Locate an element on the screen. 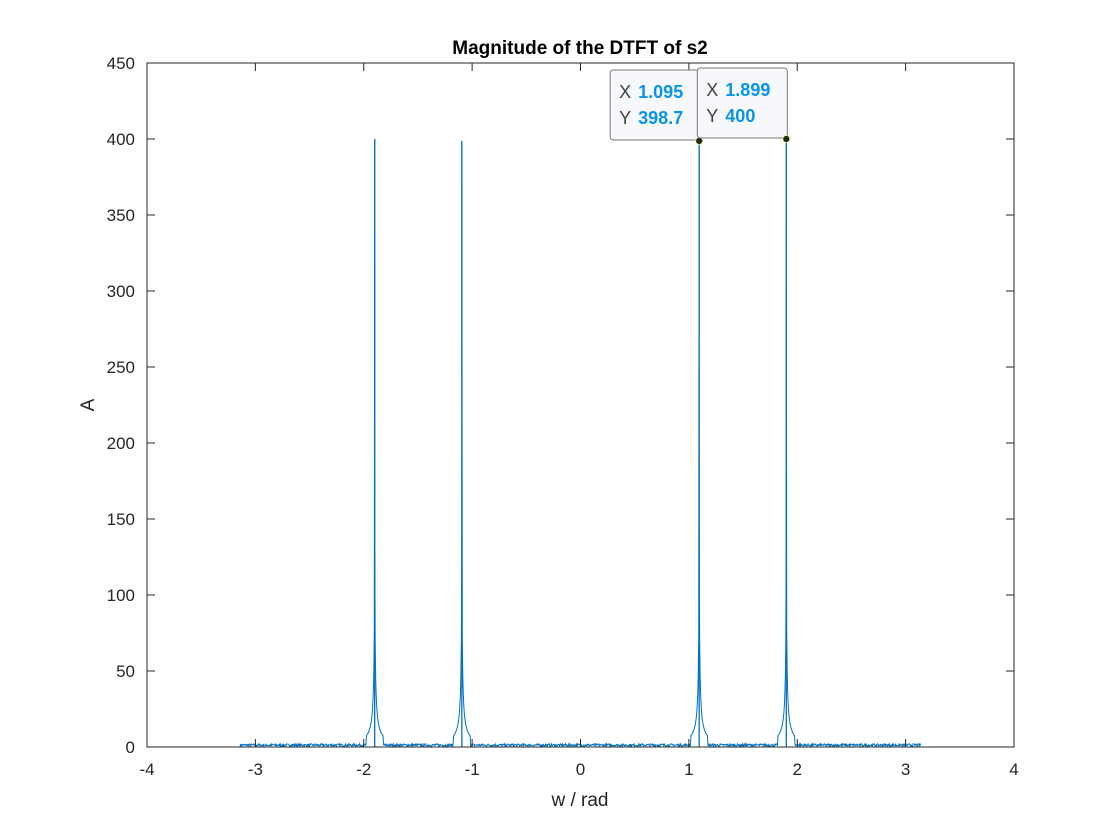 This screenshot has width=1120, height=840. x-tick-label: -3 is located at coordinates (255, 769).